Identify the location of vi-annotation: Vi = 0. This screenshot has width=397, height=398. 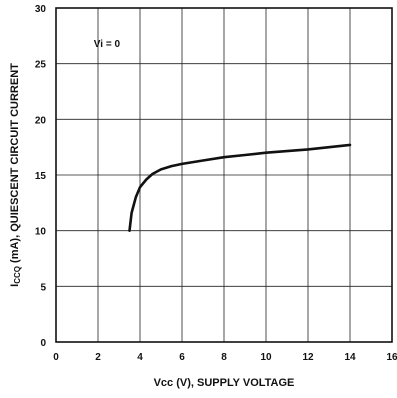
(107, 44).